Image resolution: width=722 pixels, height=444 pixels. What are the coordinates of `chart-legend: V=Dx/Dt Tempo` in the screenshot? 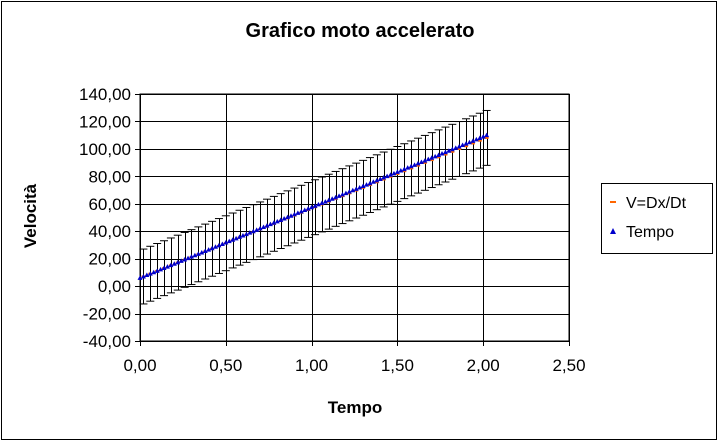 It's located at (657, 218).